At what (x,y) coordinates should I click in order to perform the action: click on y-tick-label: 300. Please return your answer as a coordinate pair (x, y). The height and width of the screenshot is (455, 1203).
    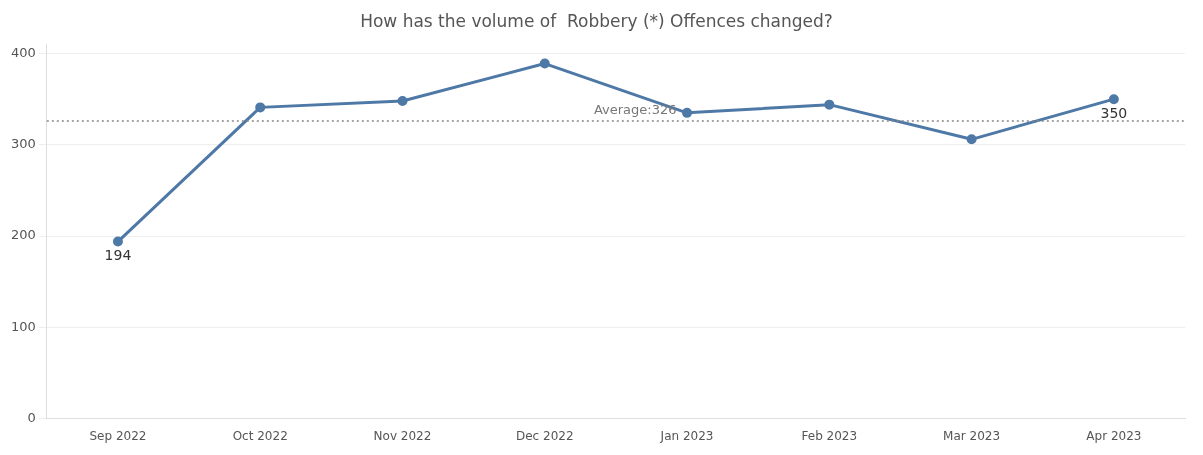
    Looking at the image, I should click on (23, 144).